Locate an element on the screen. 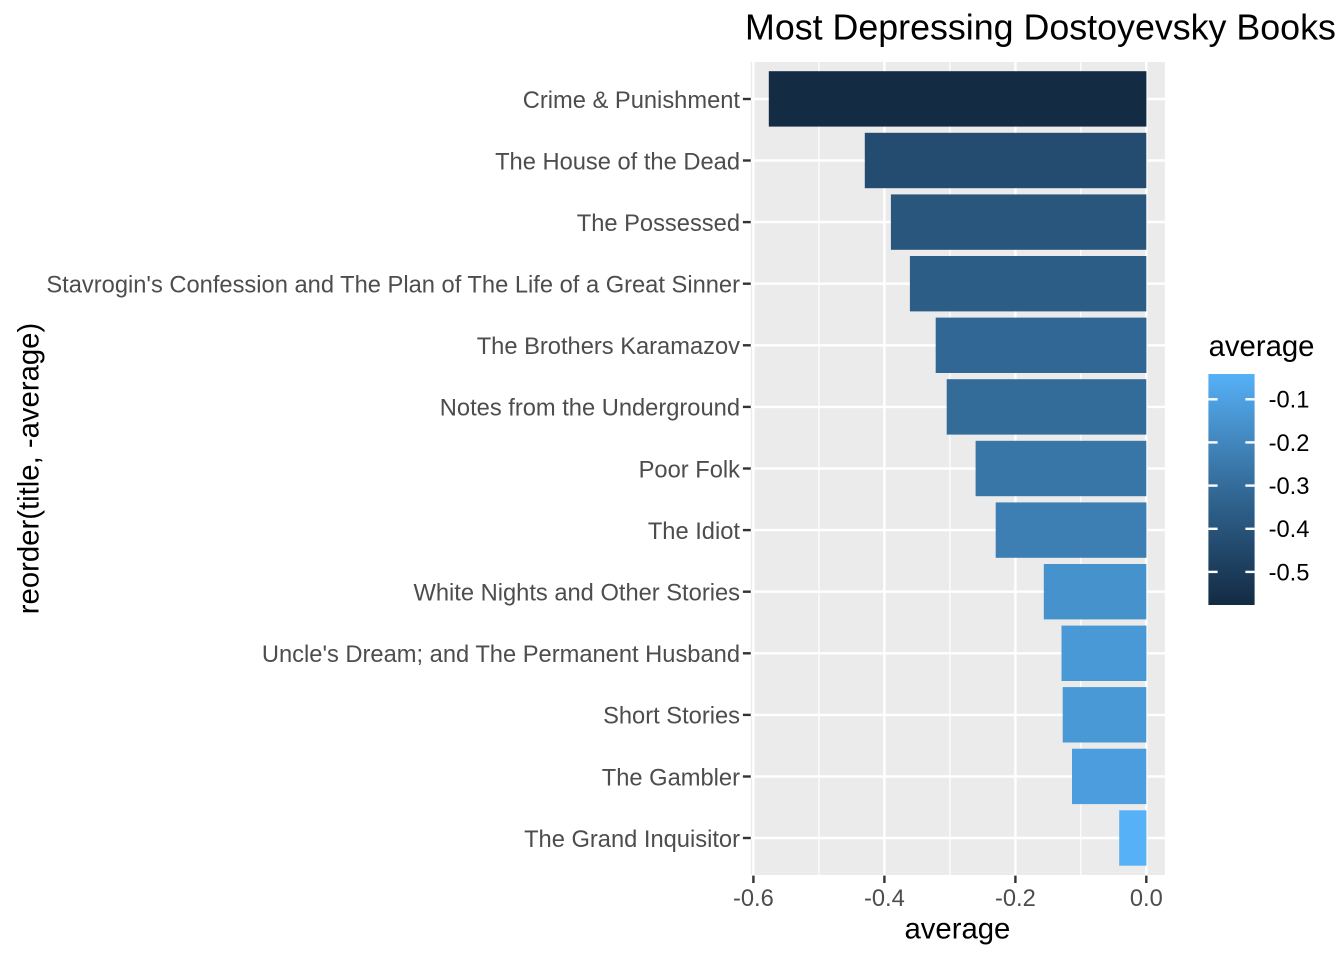 This screenshot has height=960, width=1344. svg-text: Short Stories is located at coordinates (671, 717).